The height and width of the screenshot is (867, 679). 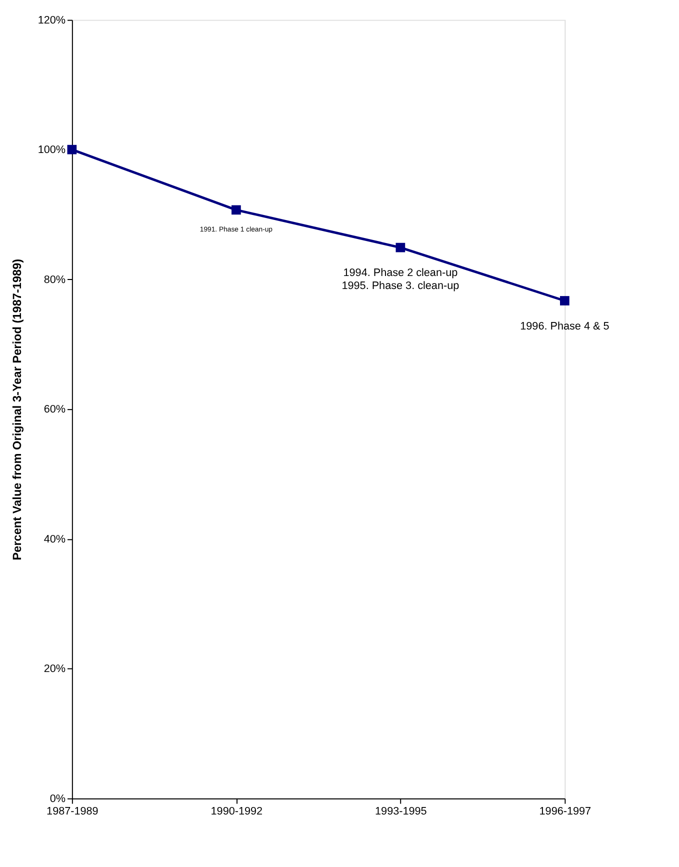 I want to click on annotation: 1996. Phase 4 & 5, so click(x=565, y=326).